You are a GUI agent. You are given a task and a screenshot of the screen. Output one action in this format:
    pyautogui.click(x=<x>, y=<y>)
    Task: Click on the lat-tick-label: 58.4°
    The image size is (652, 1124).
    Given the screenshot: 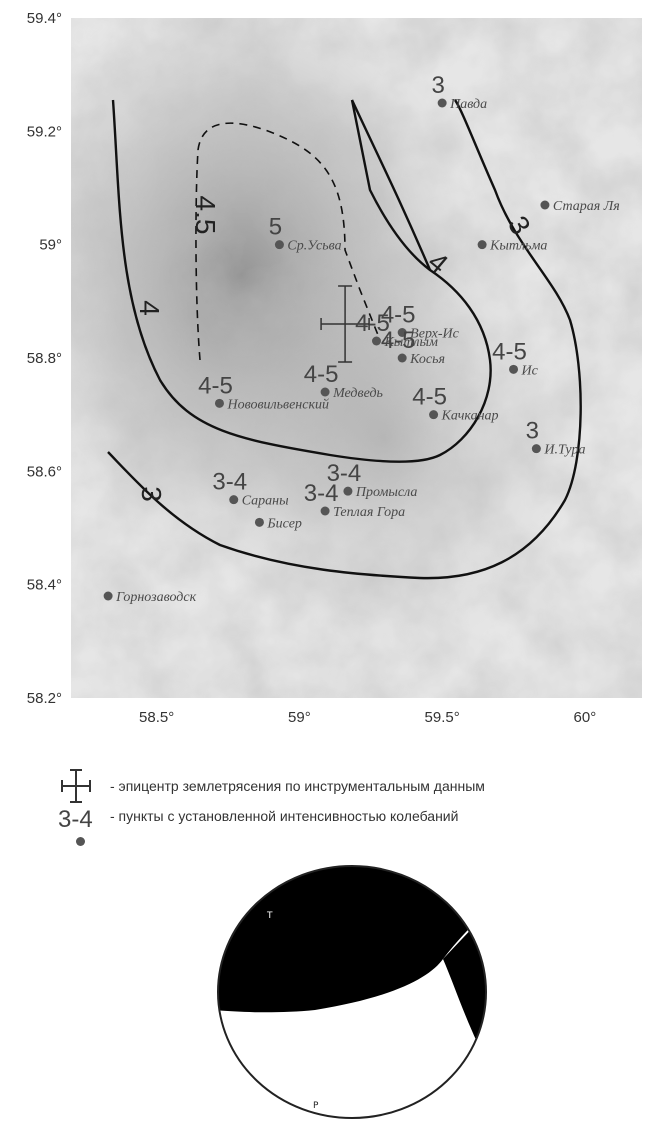 What is the action you would take?
    pyautogui.click(x=44, y=585)
    